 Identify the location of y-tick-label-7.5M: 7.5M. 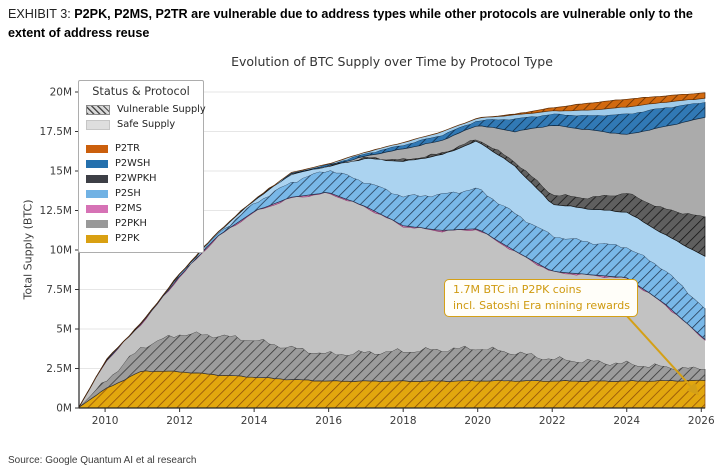
(59, 290).